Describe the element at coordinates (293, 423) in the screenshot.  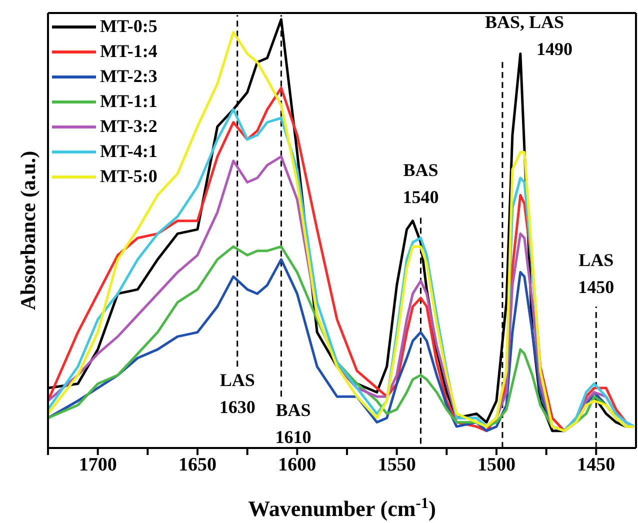
I see `ref-line-label: BAS 1610` at that location.